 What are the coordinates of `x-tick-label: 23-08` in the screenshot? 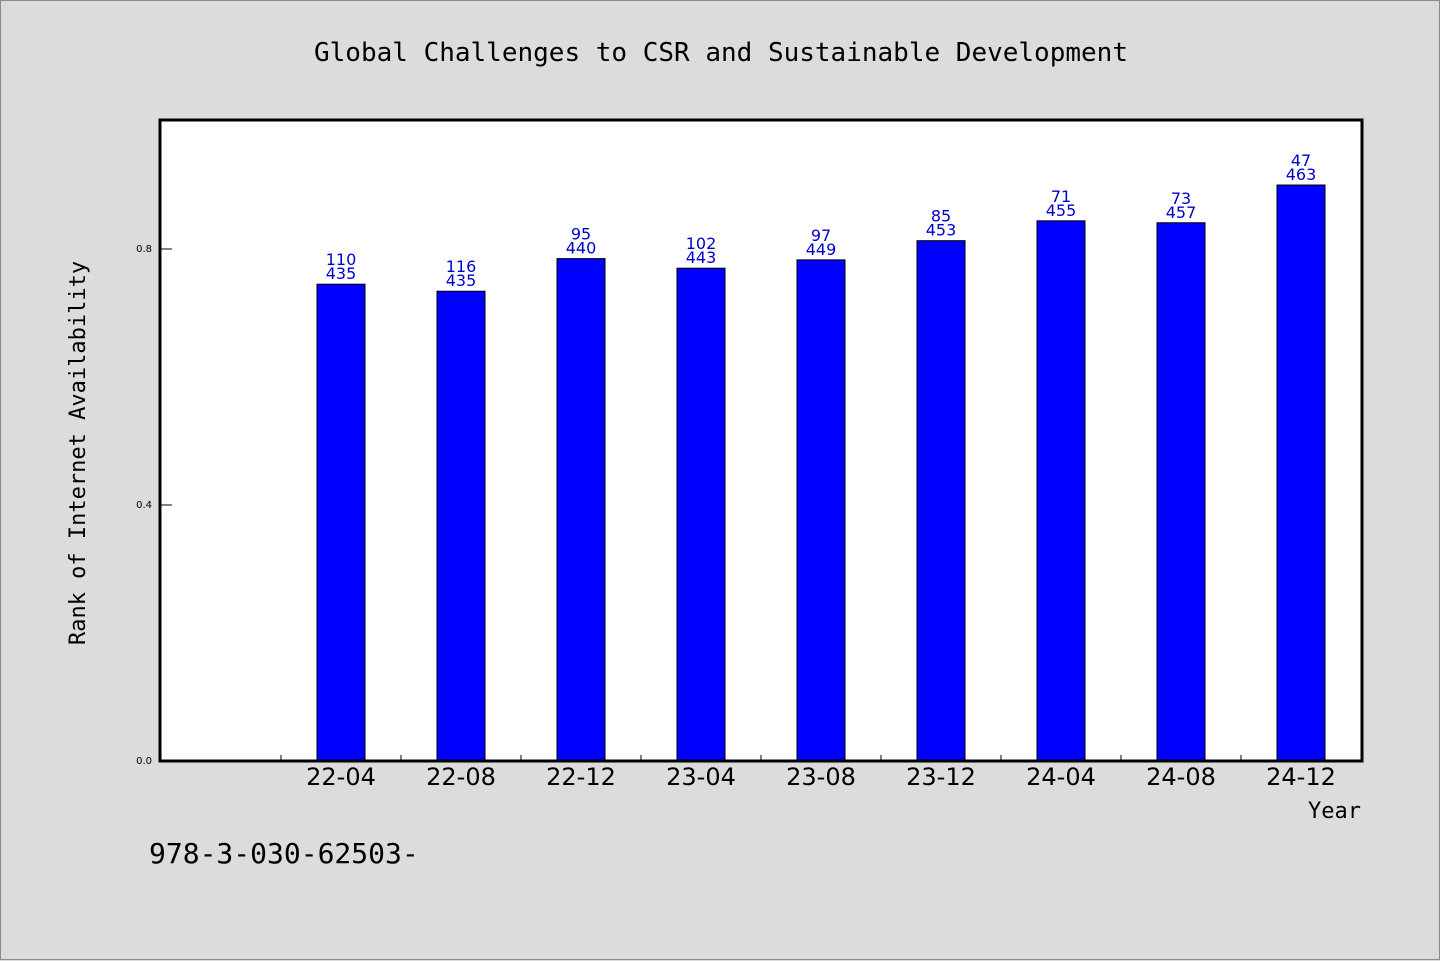 It's located at (821, 777).